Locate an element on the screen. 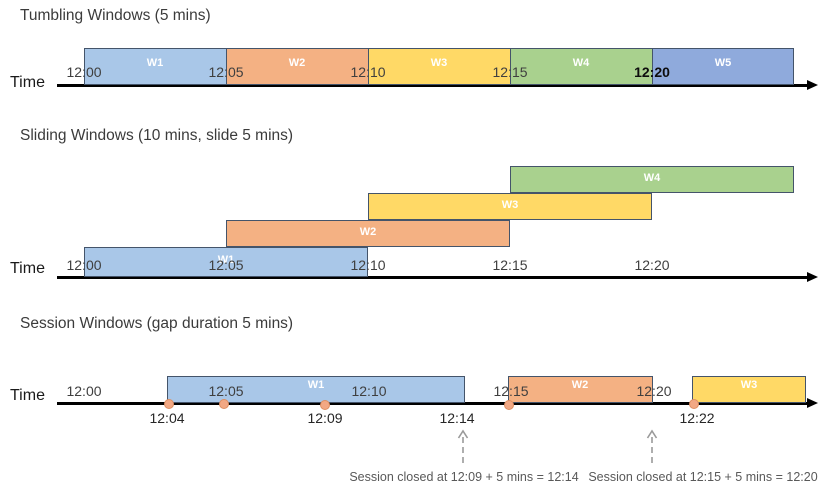  sliding-window-w4 is located at coordinates (652, 179).